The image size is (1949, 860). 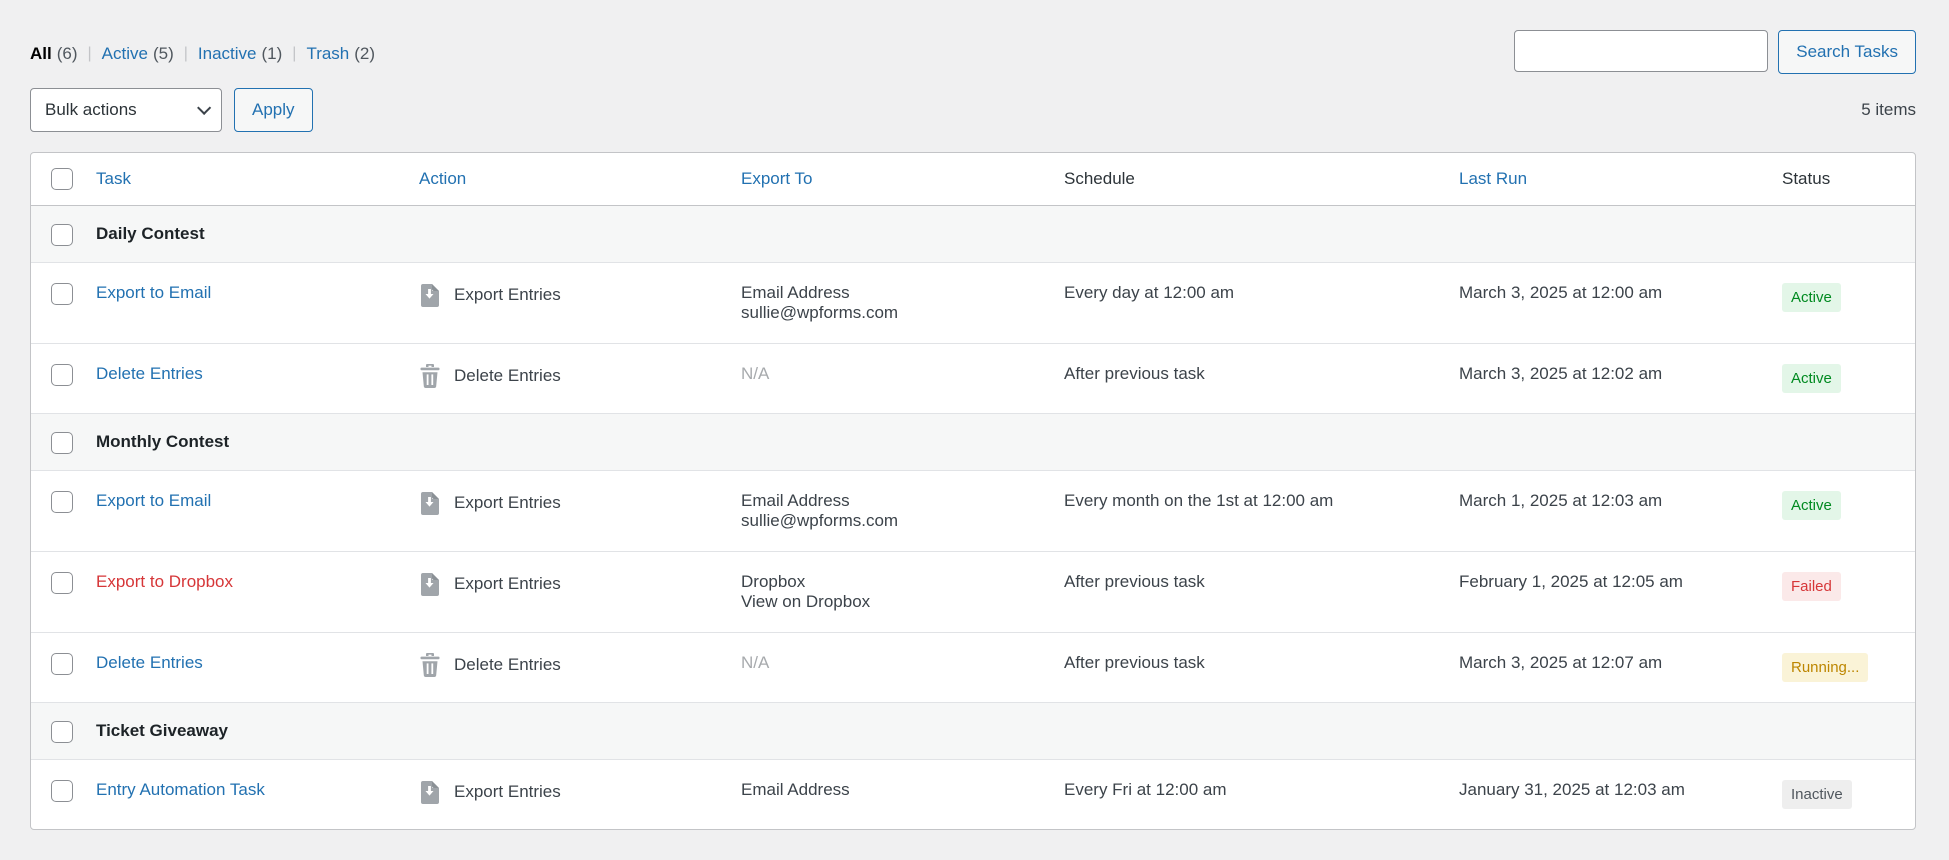 I want to click on filter-active-link: Active, so click(x=124, y=53).